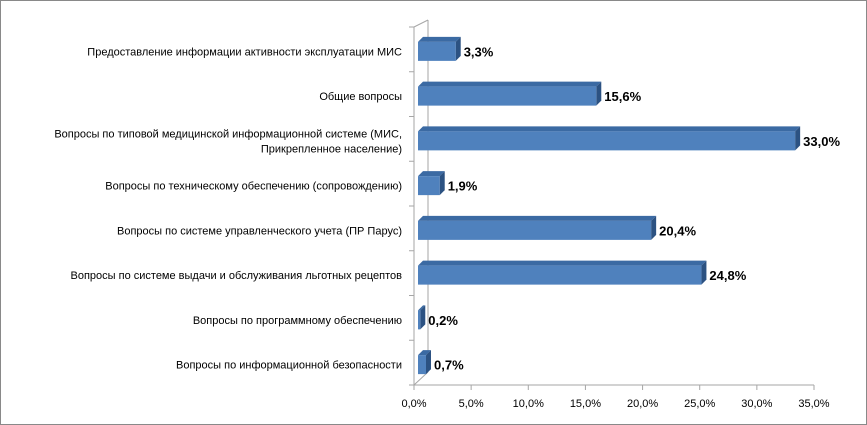 Image resolution: width=867 pixels, height=425 pixels. What do you see at coordinates (421, 23) in the screenshot?
I see `top-edge-line` at bounding box center [421, 23].